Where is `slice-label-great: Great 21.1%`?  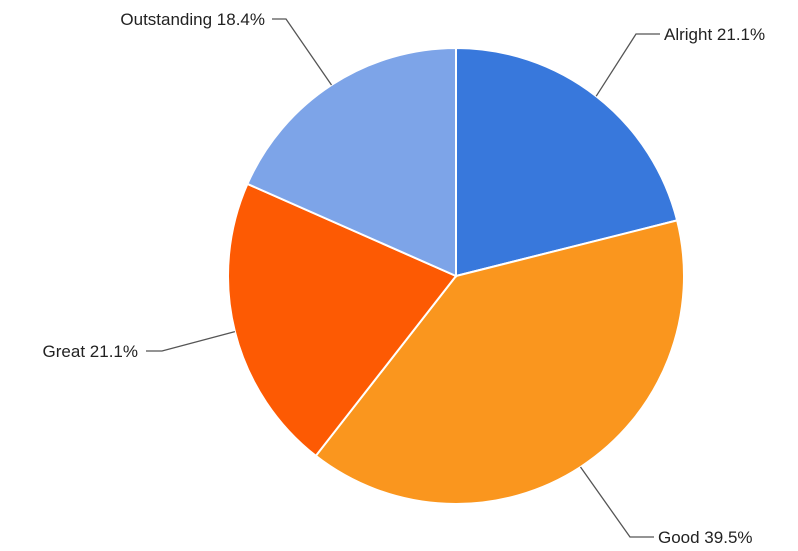
slice-label-great: Great 21.1% is located at coordinates (90, 351).